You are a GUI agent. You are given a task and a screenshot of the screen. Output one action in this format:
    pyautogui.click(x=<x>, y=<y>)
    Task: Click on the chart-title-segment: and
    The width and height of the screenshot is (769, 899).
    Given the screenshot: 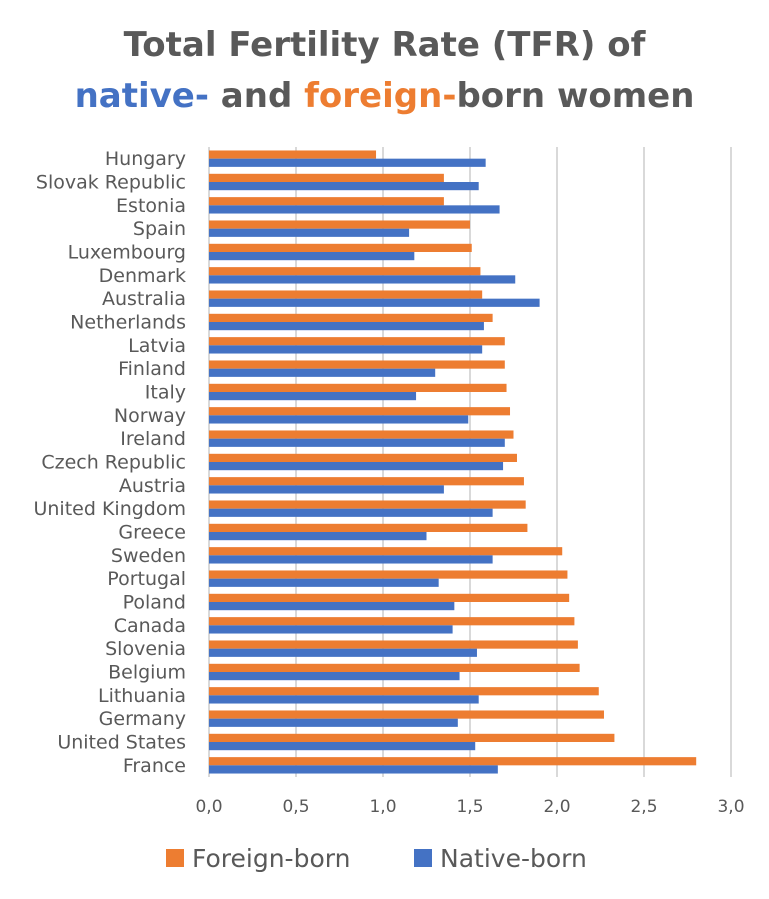 What is the action you would take?
    pyautogui.click(x=256, y=96)
    